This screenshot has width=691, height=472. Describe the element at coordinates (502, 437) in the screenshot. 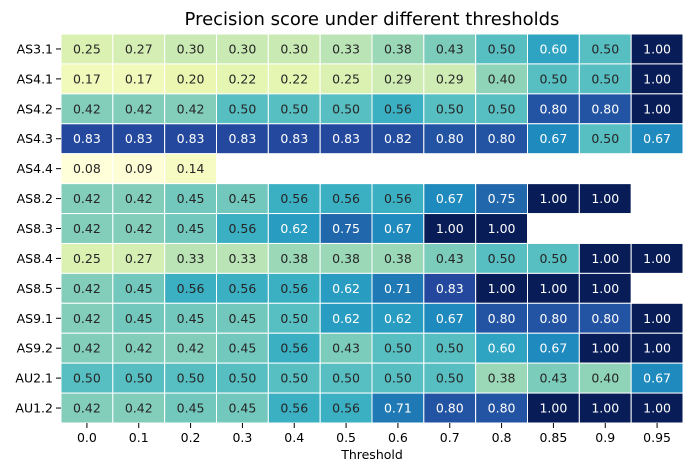

I see `x-tick-label: 0.8` at that location.